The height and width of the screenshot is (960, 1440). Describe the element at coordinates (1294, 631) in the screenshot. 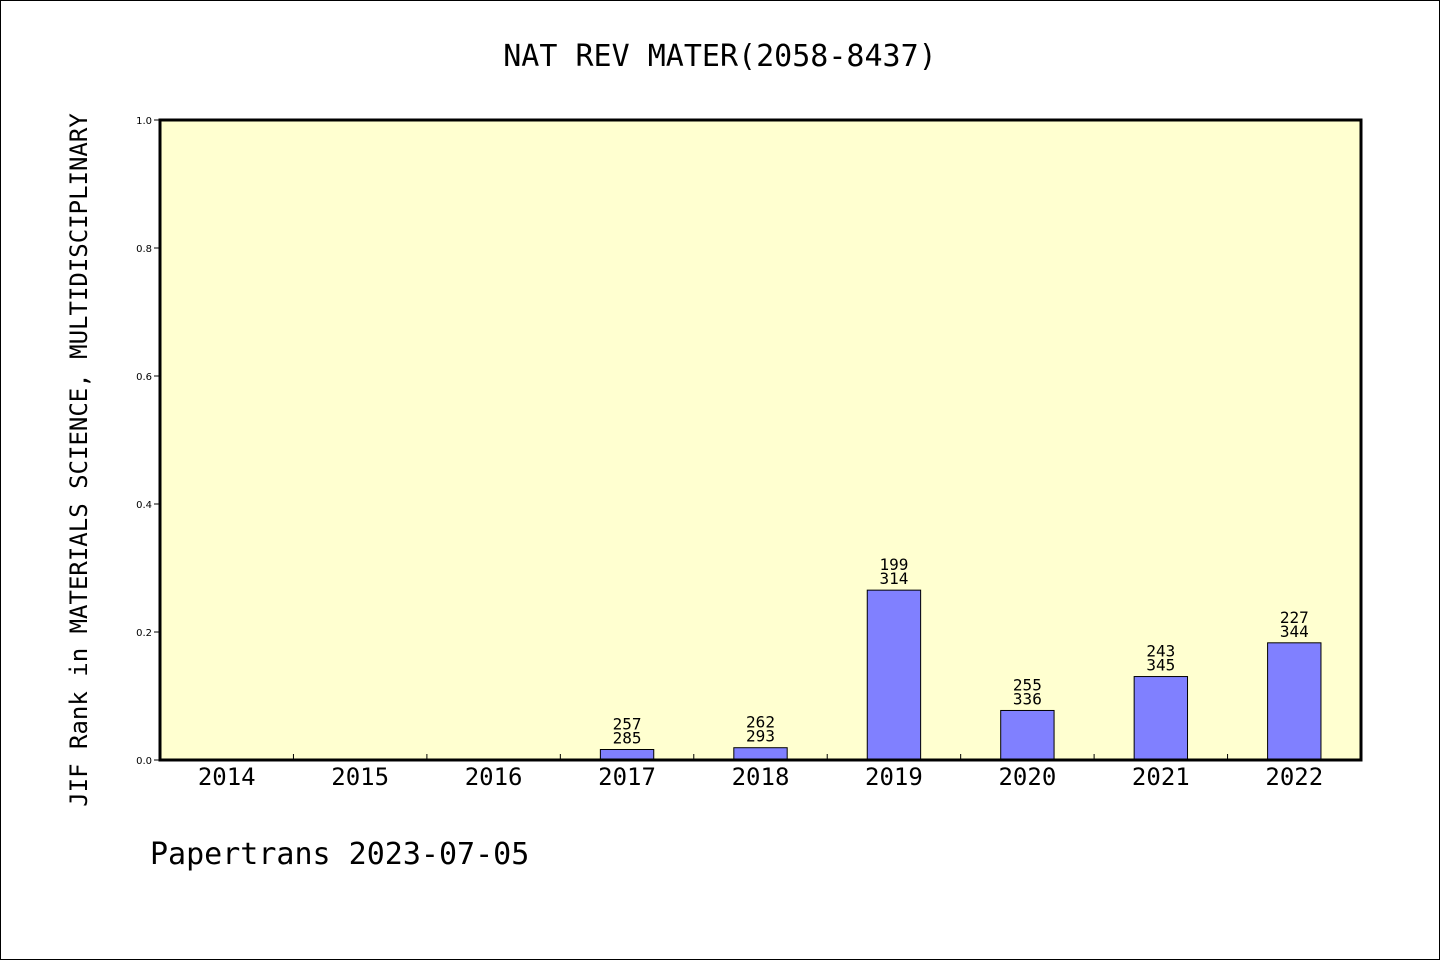

I see `bar-total-label: 344` at that location.